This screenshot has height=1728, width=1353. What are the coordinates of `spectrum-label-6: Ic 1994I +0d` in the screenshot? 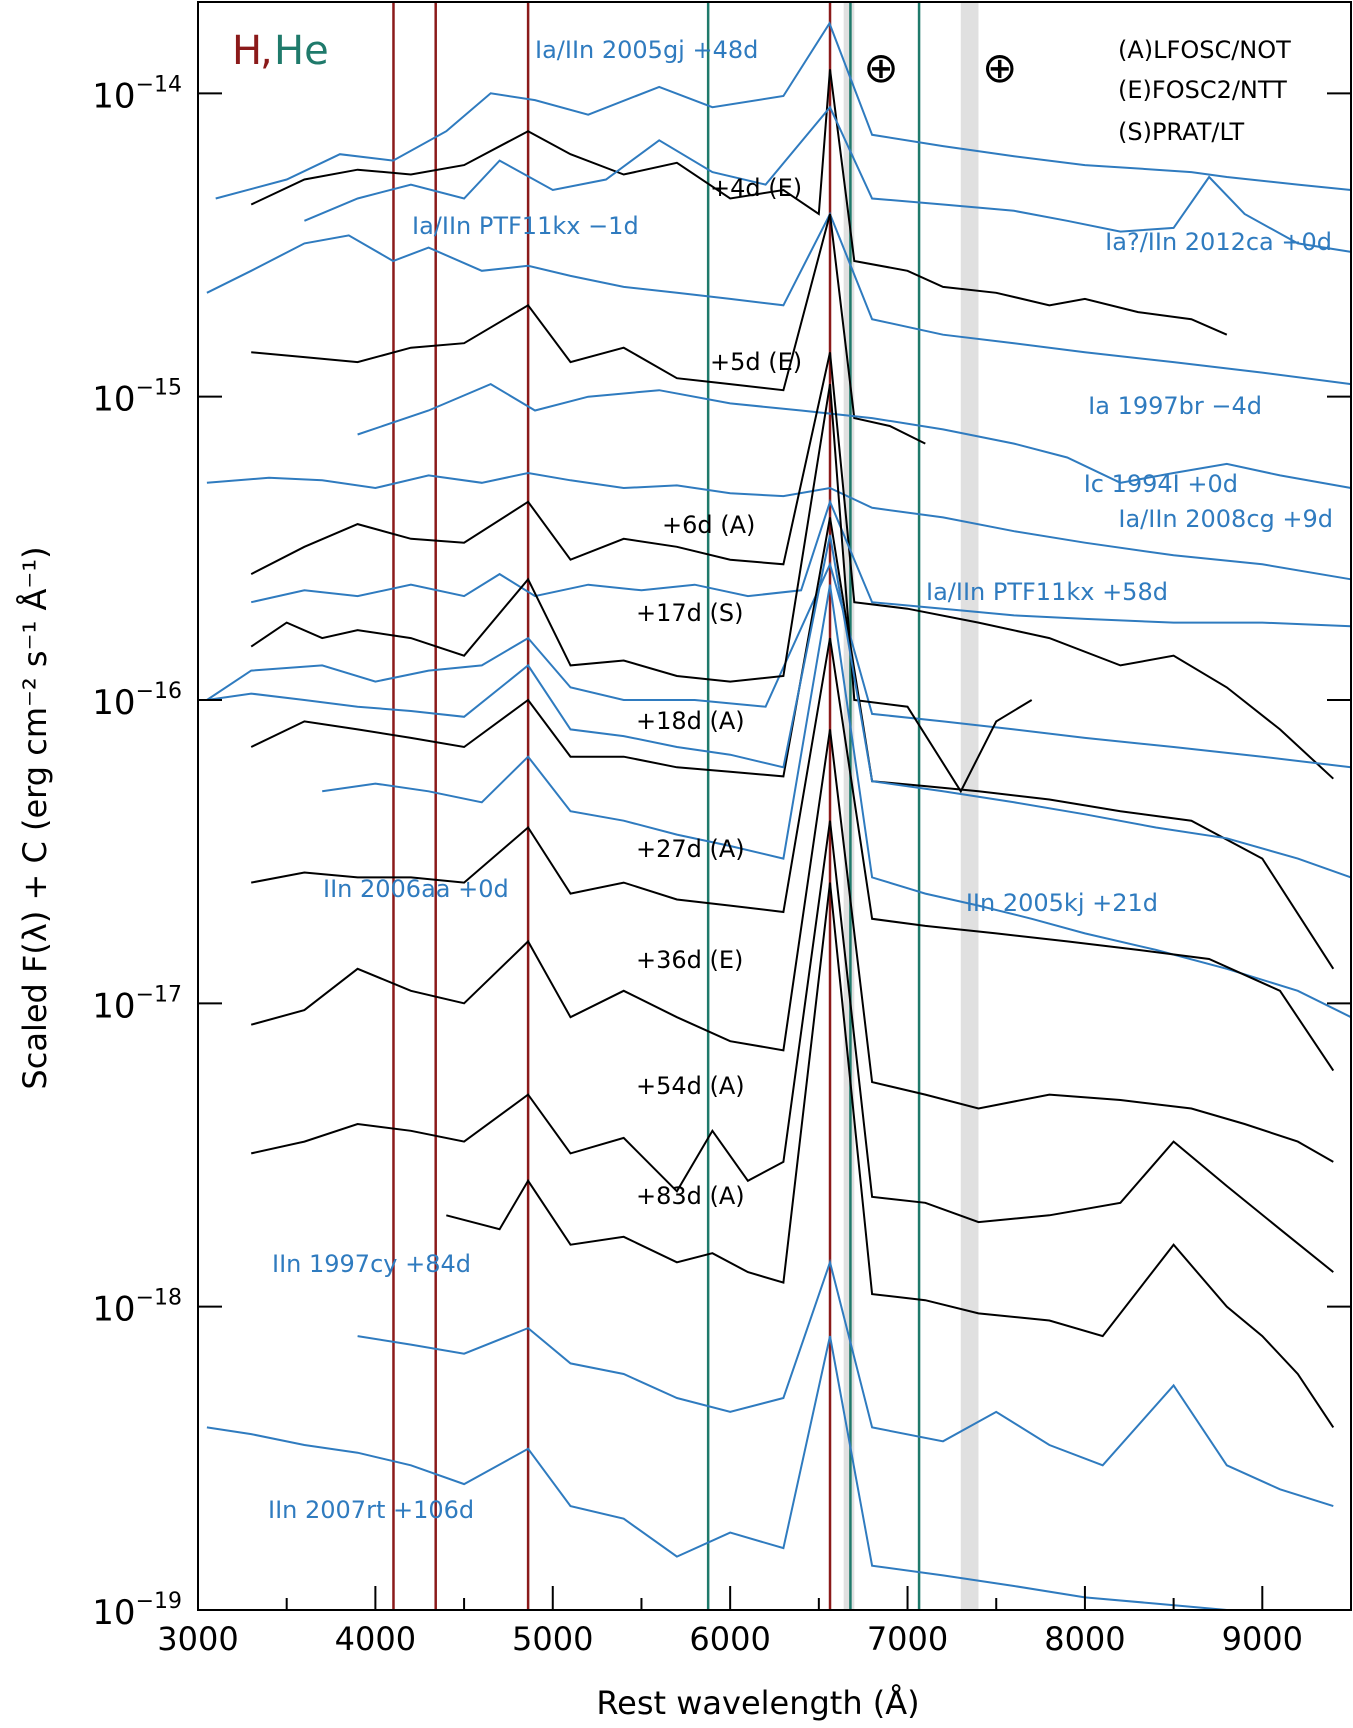 It's located at (1161, 484).